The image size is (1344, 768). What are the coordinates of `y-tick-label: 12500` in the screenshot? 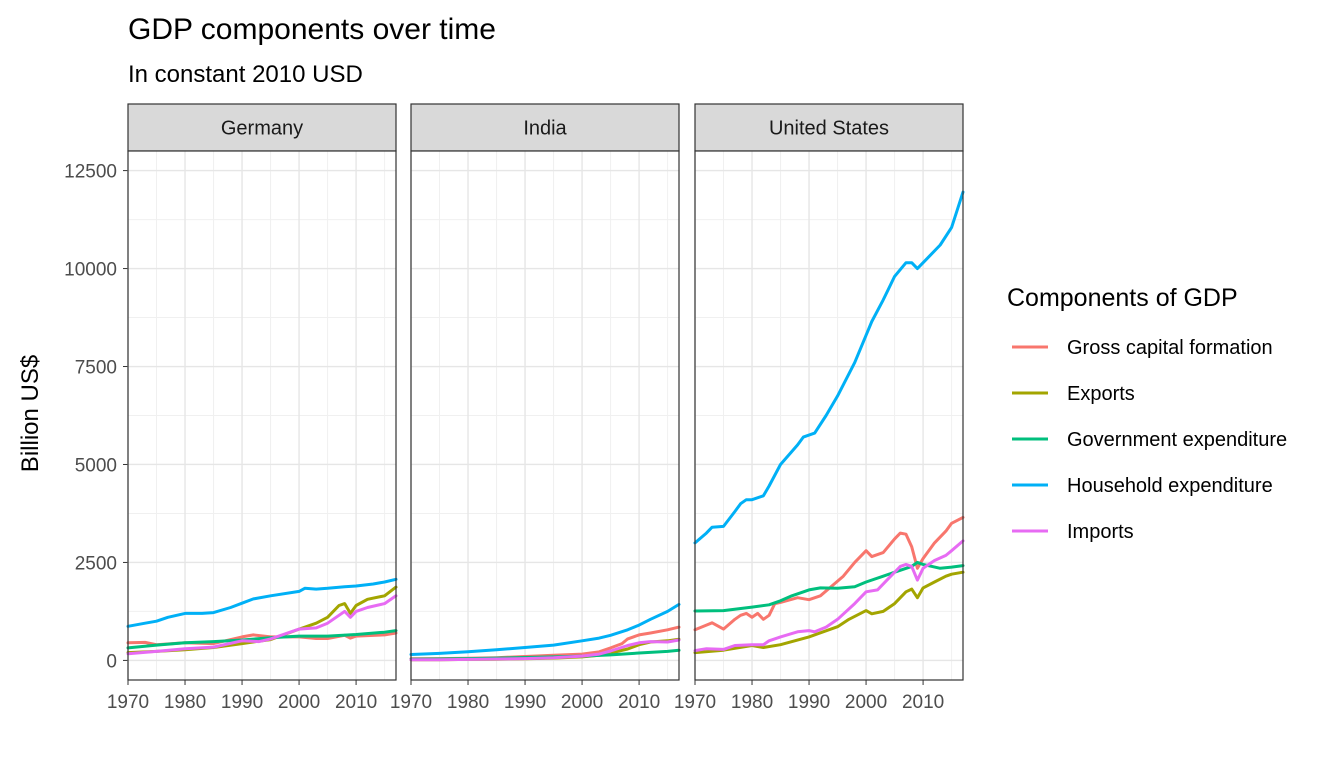 It's located at (90, 172).